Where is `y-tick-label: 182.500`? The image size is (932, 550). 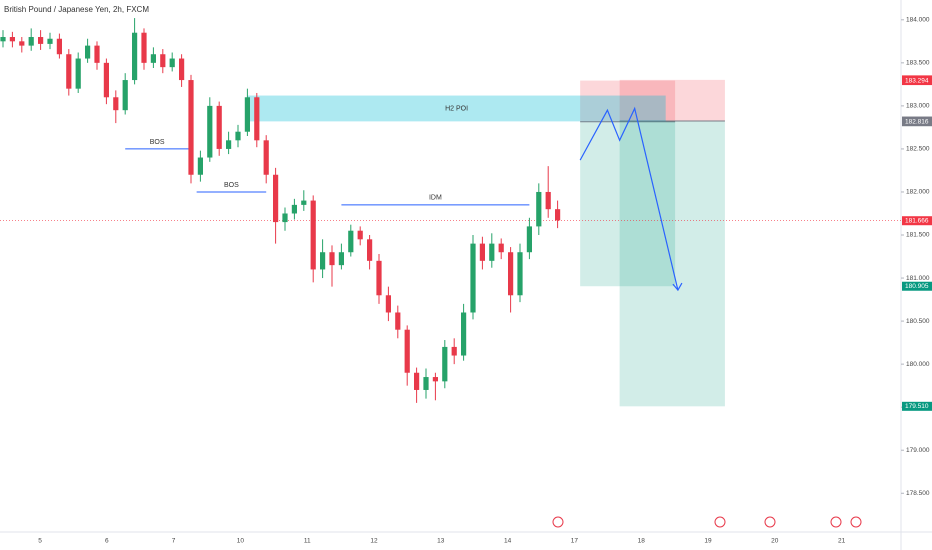 y-tick-label: 182.500 is located at coordinates (918, 149).